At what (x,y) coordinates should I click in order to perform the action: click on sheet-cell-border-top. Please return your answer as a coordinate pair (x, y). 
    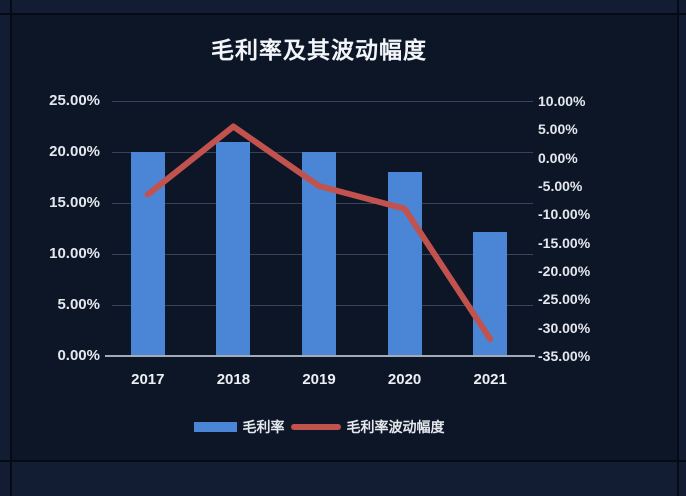
    Looking at the image, I should click on (343, 14).